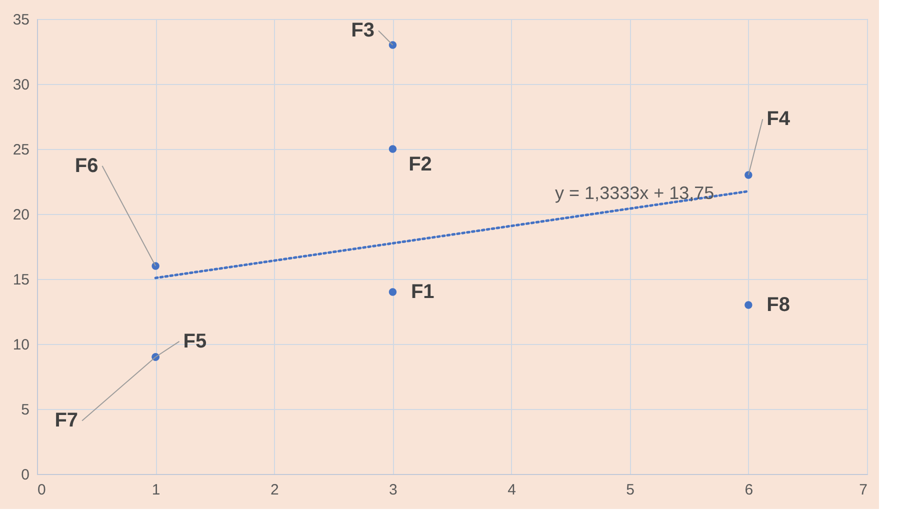 This screenshot has width=911, height=532. Describe the element at coordinates (25, 475) in the screenshot. I see `y-tick-label: 0` at that location.